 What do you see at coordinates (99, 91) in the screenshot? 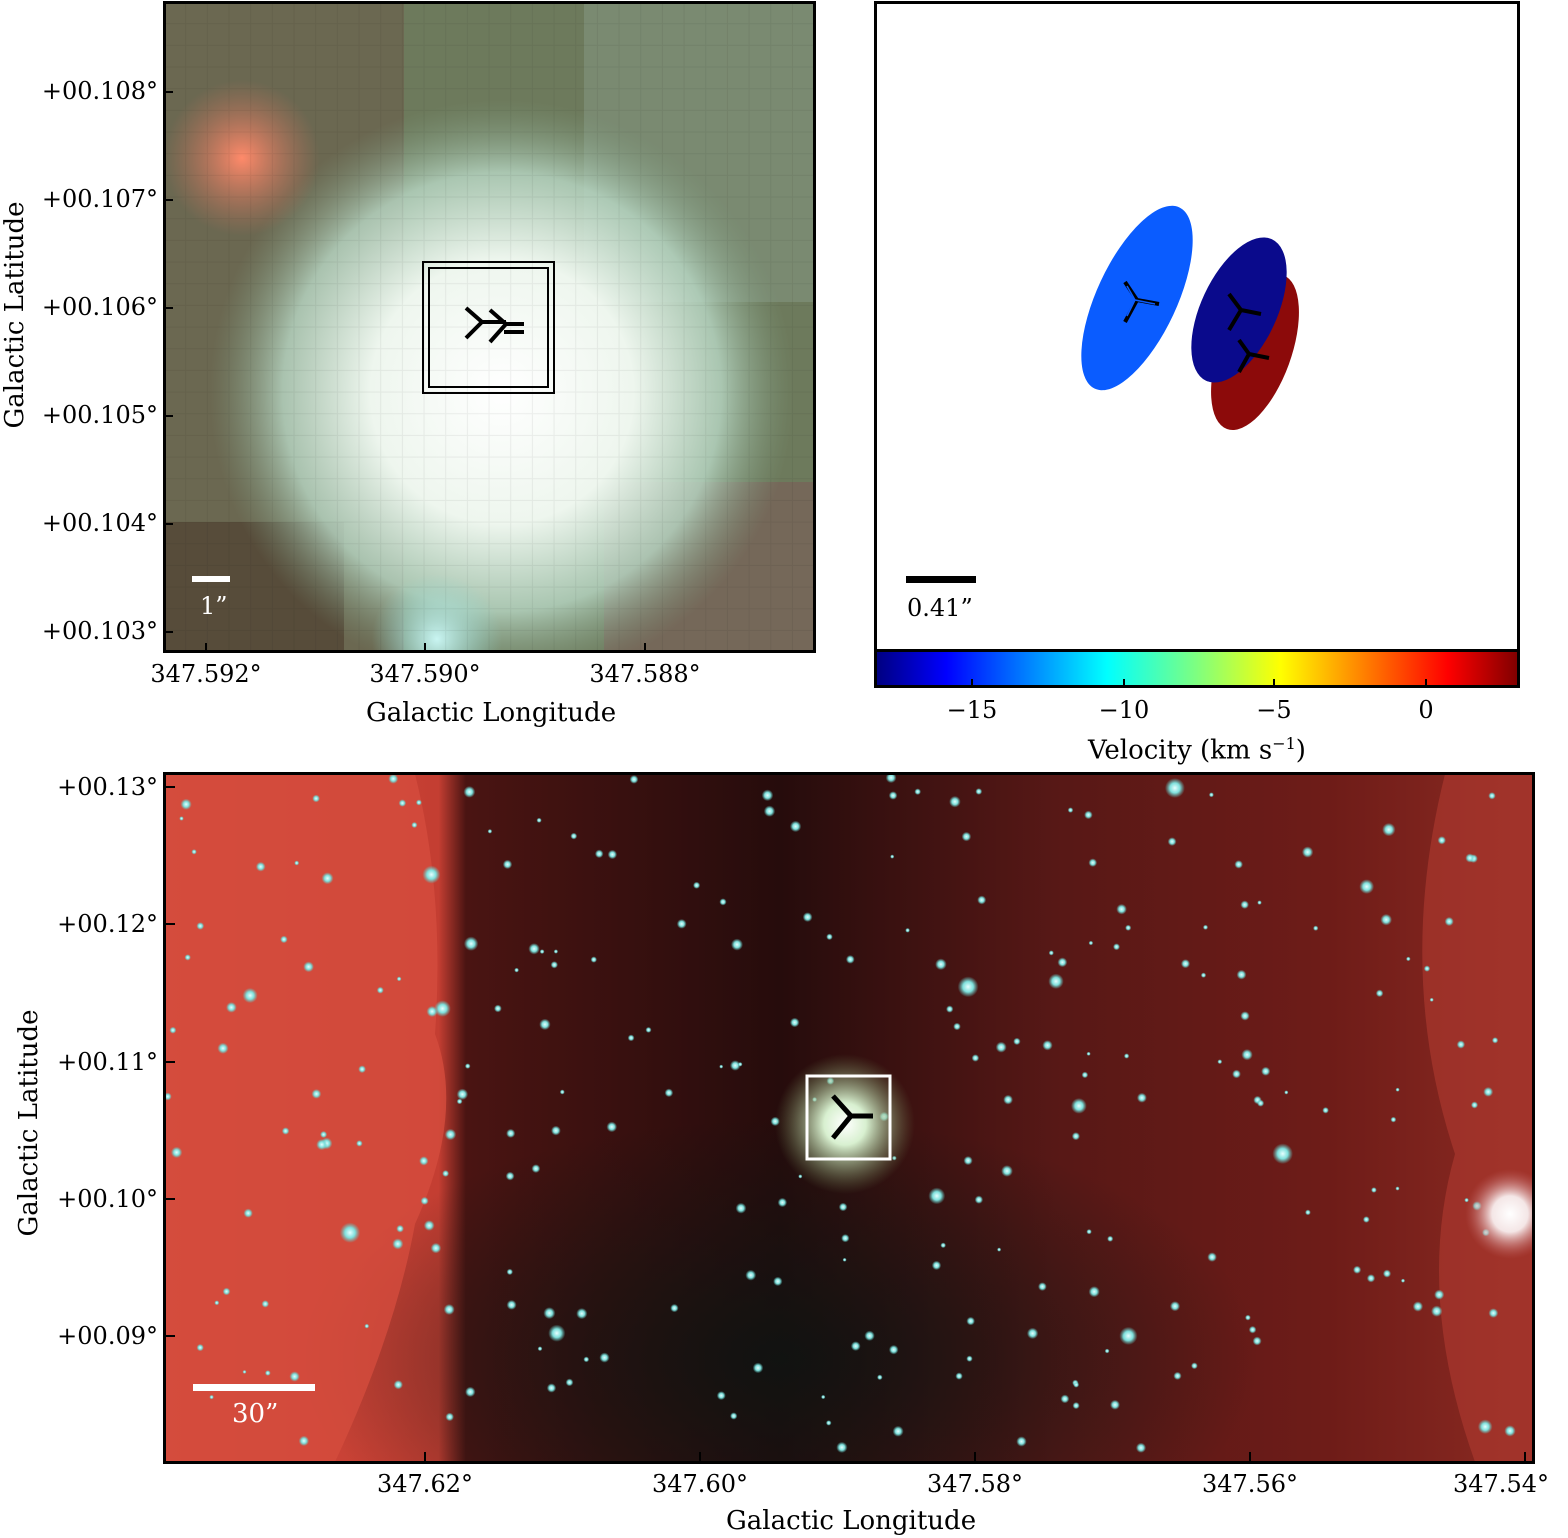
I see `zoom-y-tick: +00.108°` at bounding box center [99, 91].